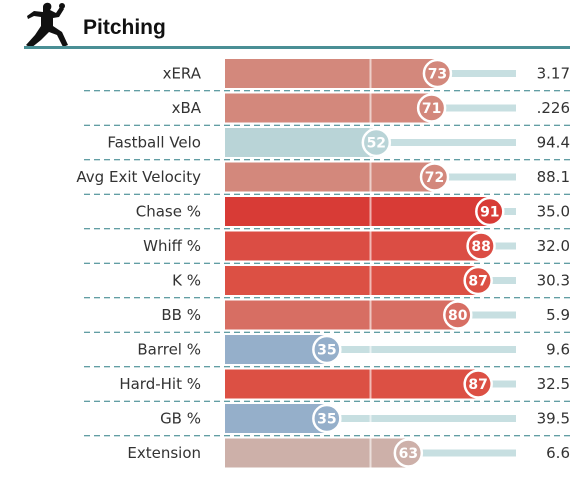  Describe the element at coordinates (182, 74) in the screenshot. I see `metric-label: xERA` at that location.